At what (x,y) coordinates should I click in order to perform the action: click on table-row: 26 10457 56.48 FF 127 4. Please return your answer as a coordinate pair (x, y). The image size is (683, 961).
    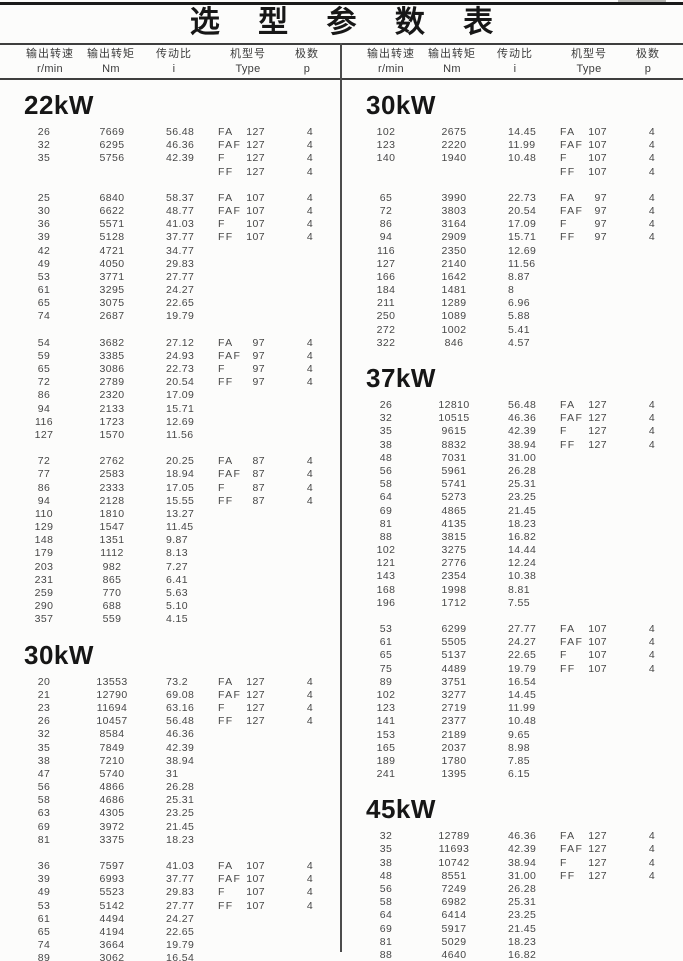
    Looking at the image, I should click on (170, 721).